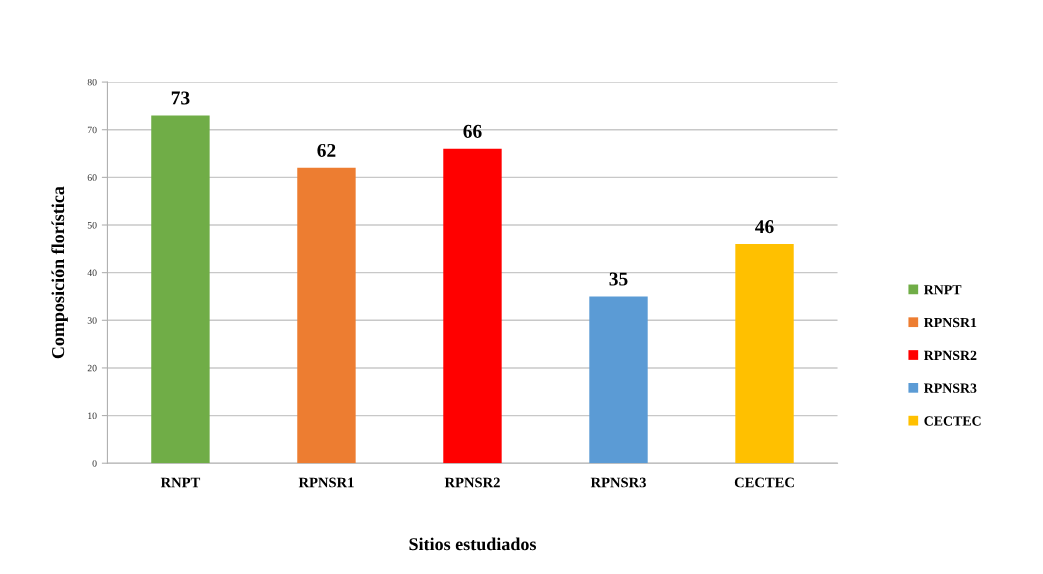  What do you see at coordinates (326, 482) in the screenshot?
I see `x-tick-label: RPNSR1` at bounding box center [326, 482].